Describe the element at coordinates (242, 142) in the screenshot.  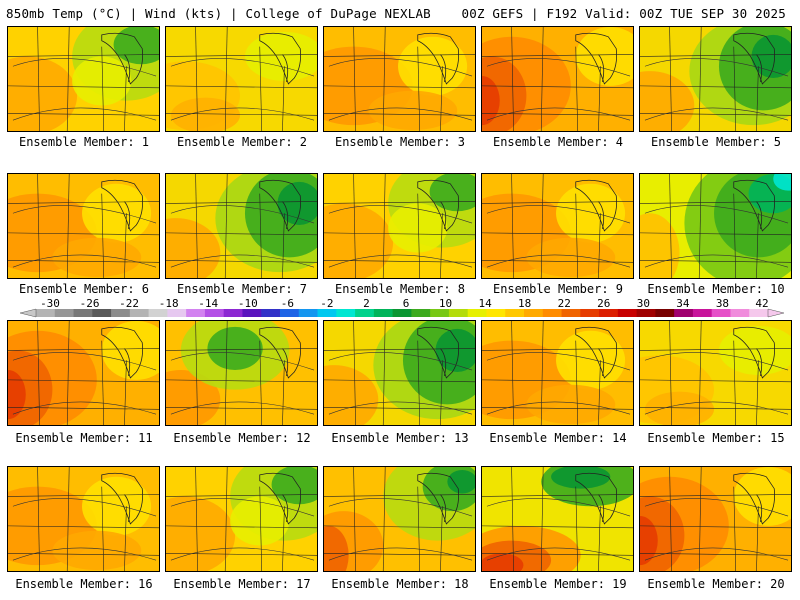
I see `ensemble-member-label: Ensemble Member: 2` at that location.